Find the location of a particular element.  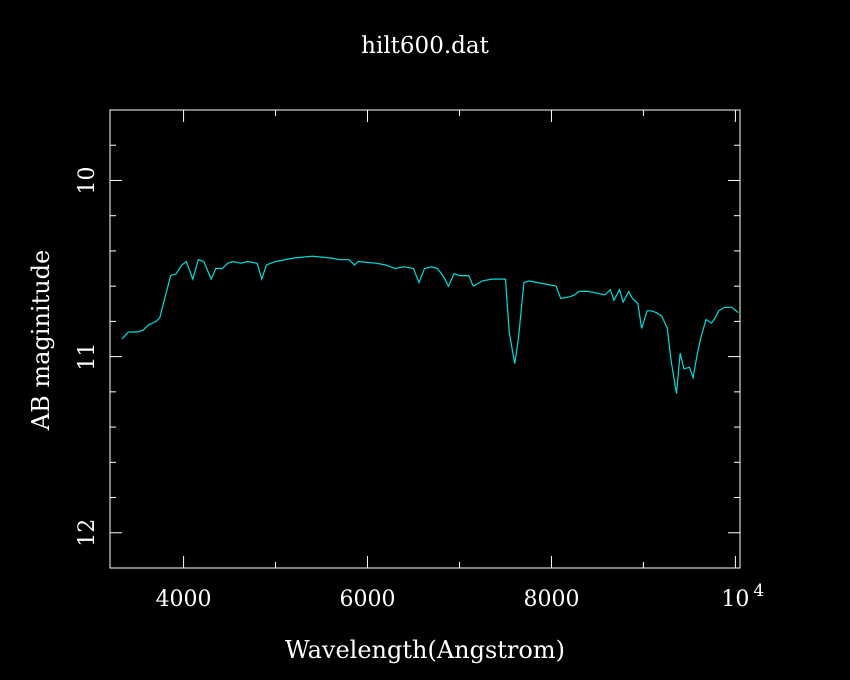

series-line is located at coordinates (430, 324).